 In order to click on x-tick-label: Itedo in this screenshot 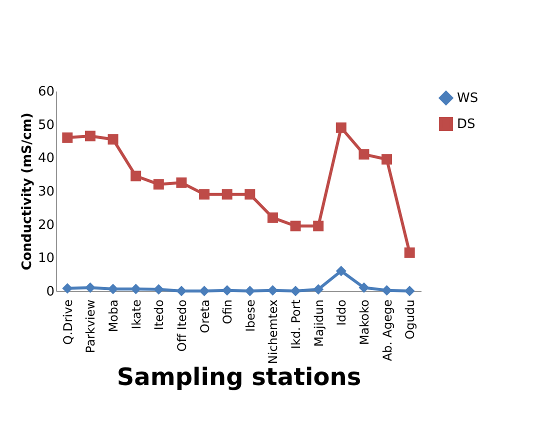, I will do `click(159, 315)`.